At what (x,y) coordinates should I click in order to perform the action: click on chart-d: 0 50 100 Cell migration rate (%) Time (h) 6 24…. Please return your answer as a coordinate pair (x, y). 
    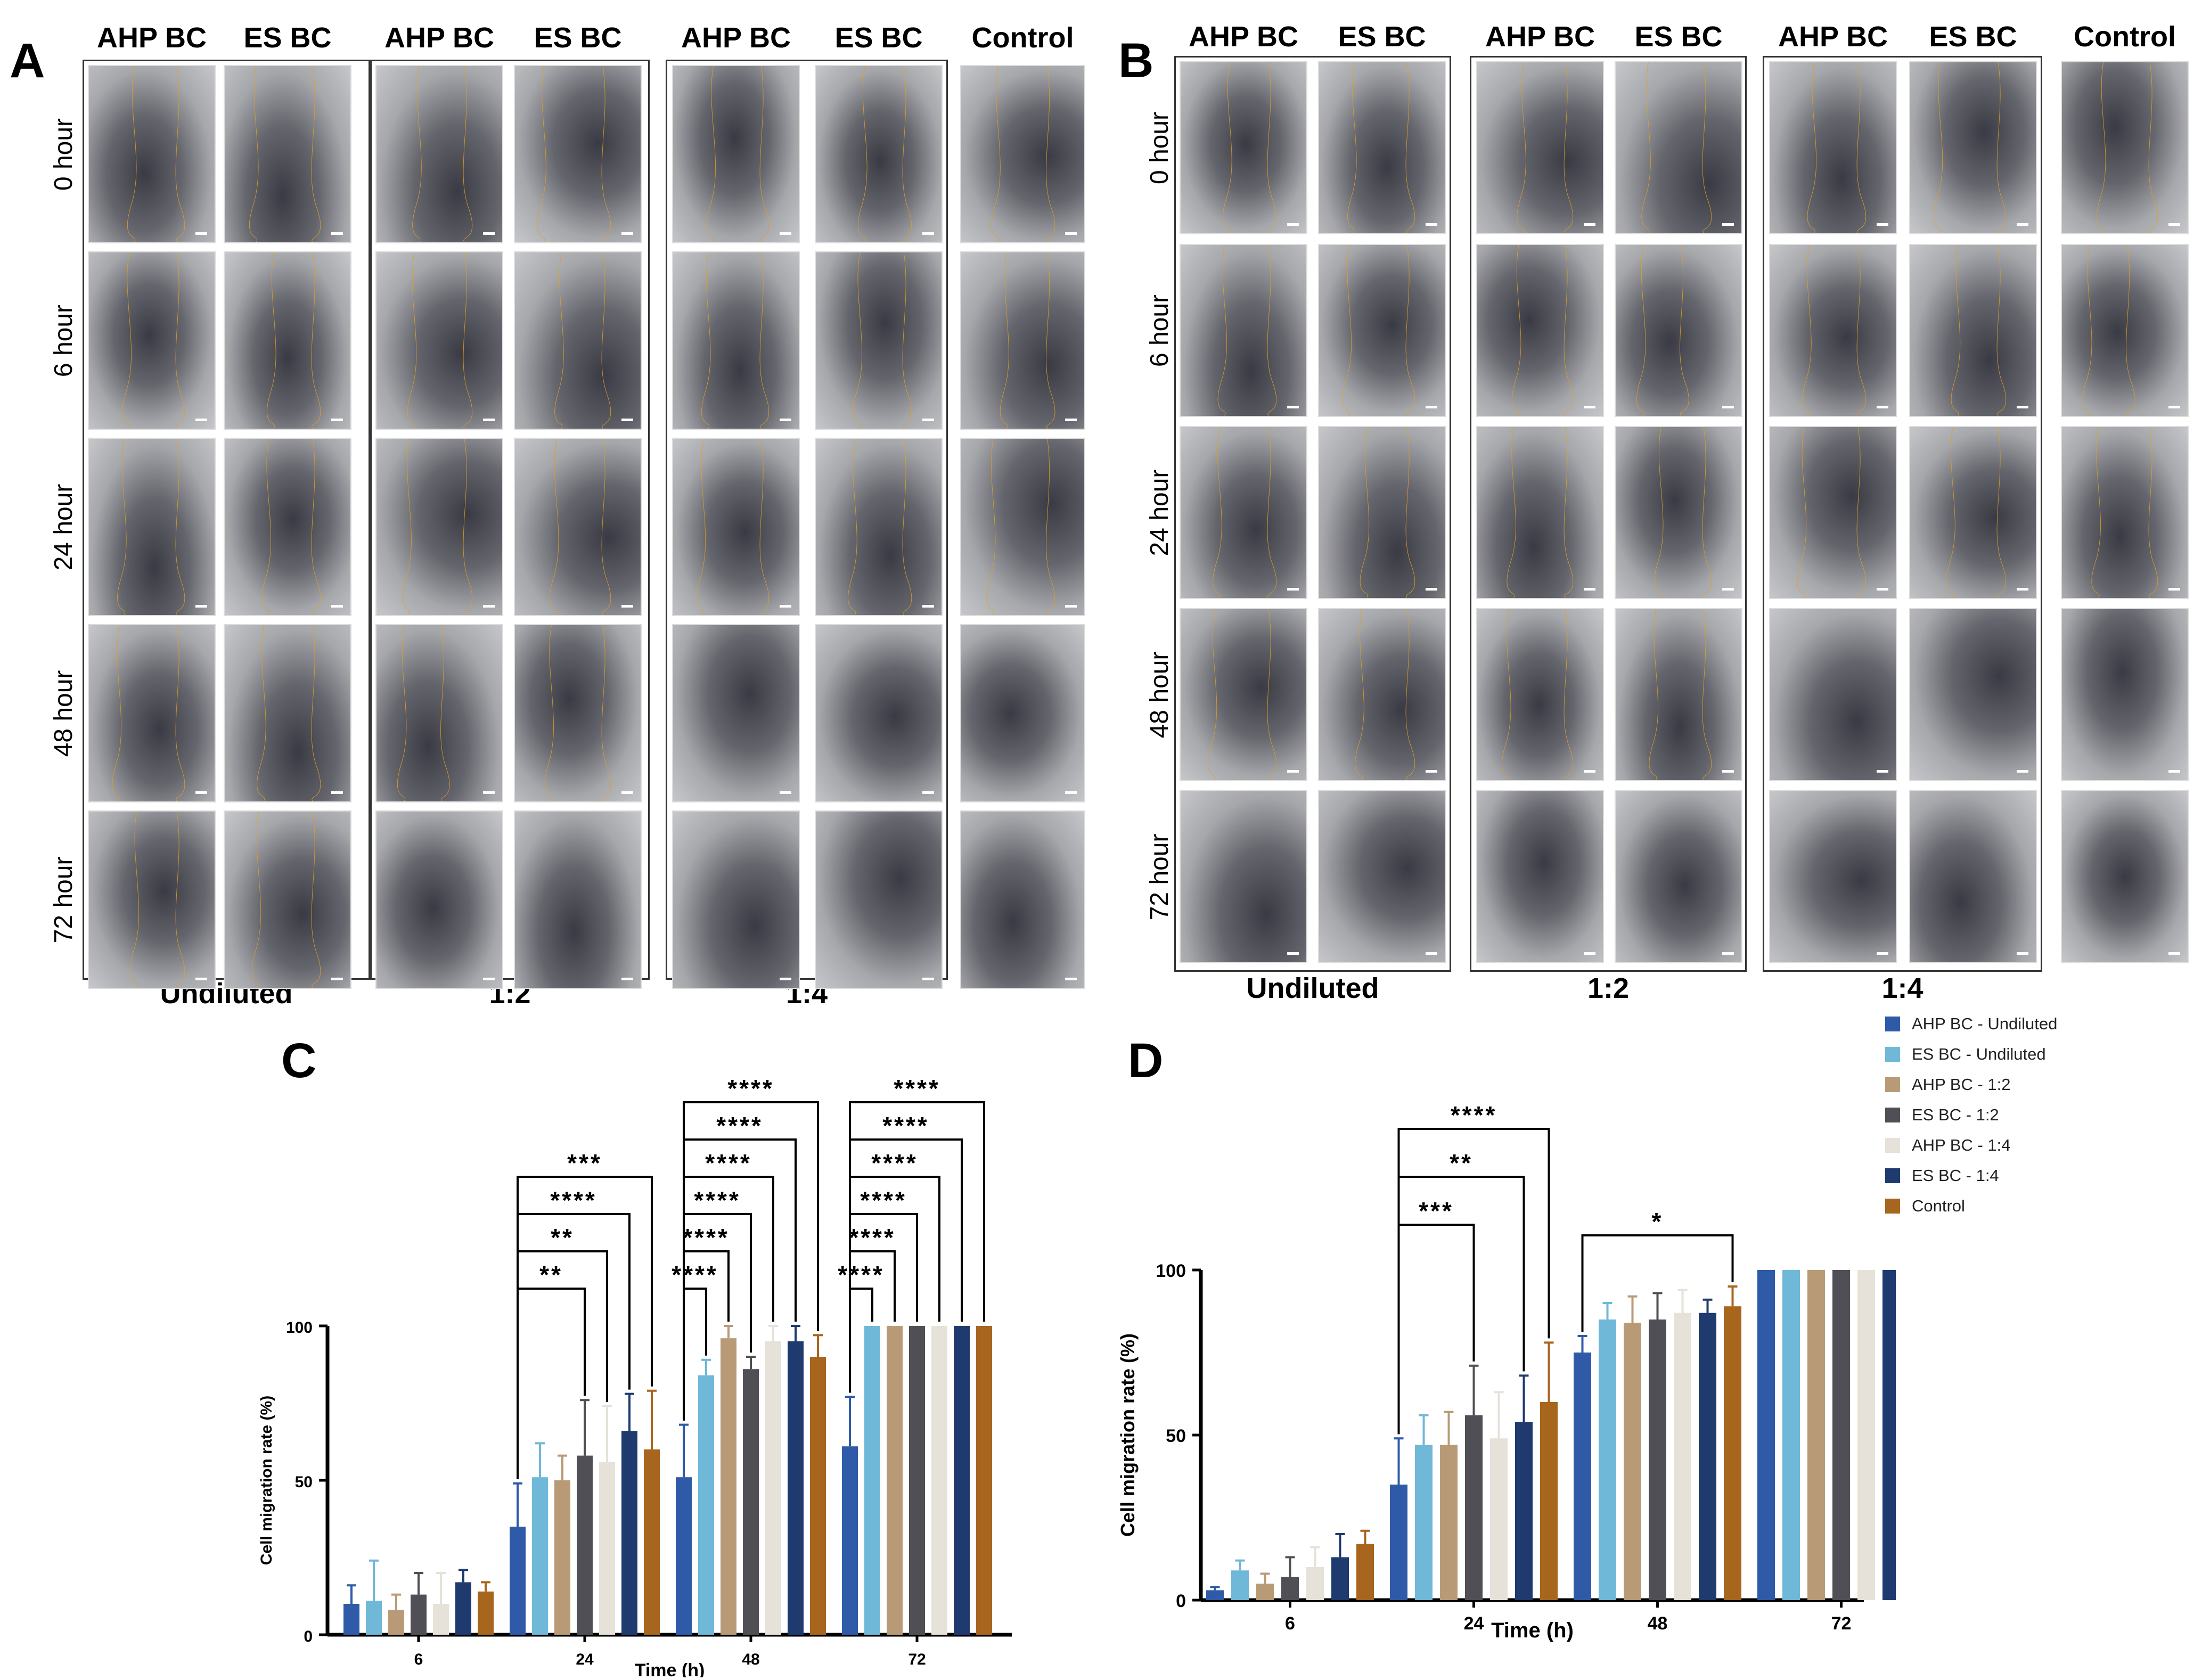
    Looking at the image, I should click on (1506, 1371).